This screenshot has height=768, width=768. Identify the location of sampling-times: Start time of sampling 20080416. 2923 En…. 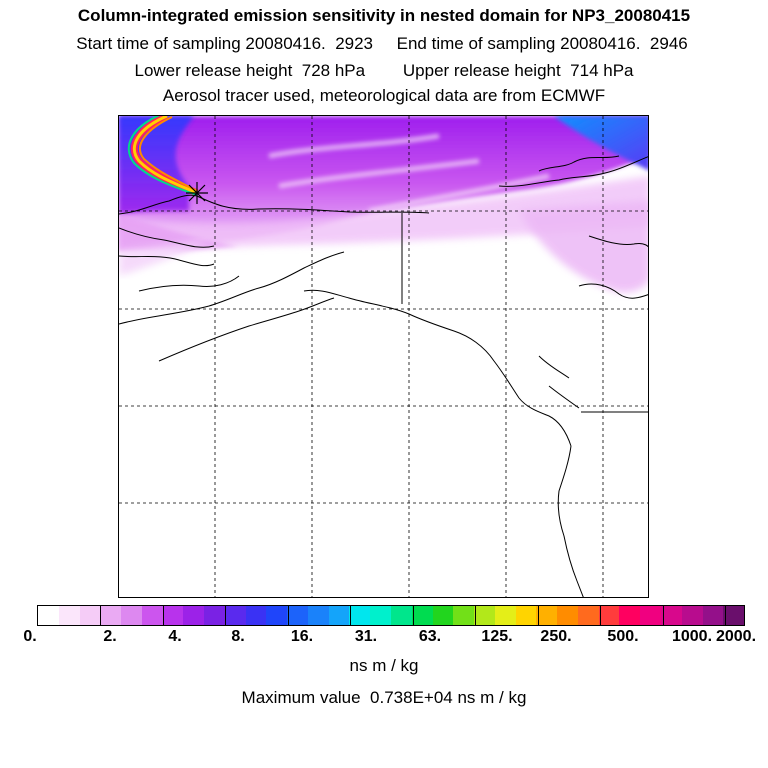
(383, 44).